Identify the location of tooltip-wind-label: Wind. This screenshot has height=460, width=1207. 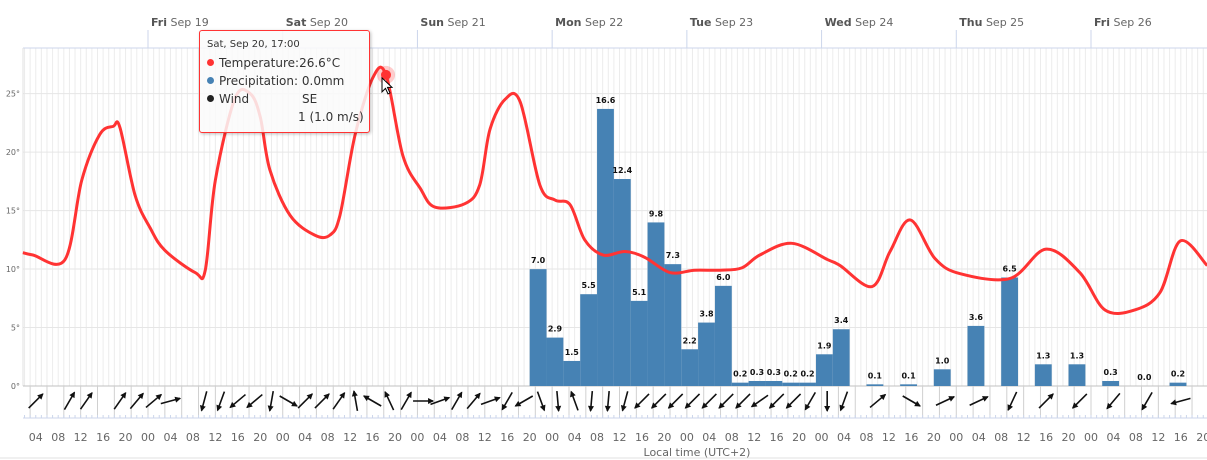
(234, 99).